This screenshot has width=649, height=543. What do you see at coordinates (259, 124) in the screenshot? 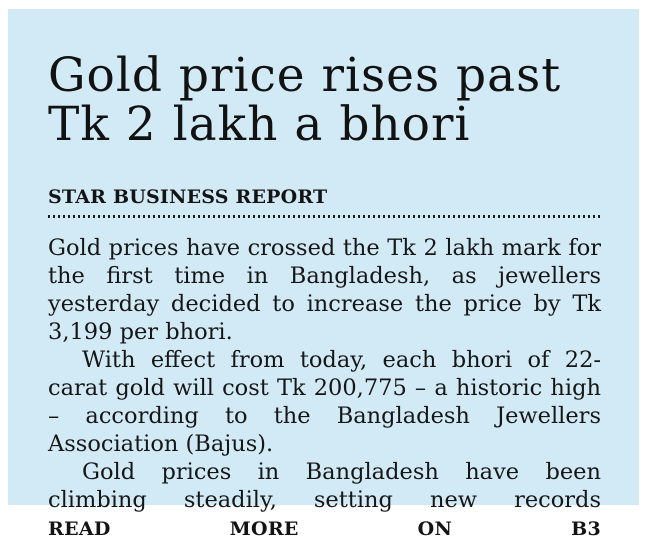
I see `headline-line-2: Tk 2 lakh a bhori` at bounding box center [259, 124].